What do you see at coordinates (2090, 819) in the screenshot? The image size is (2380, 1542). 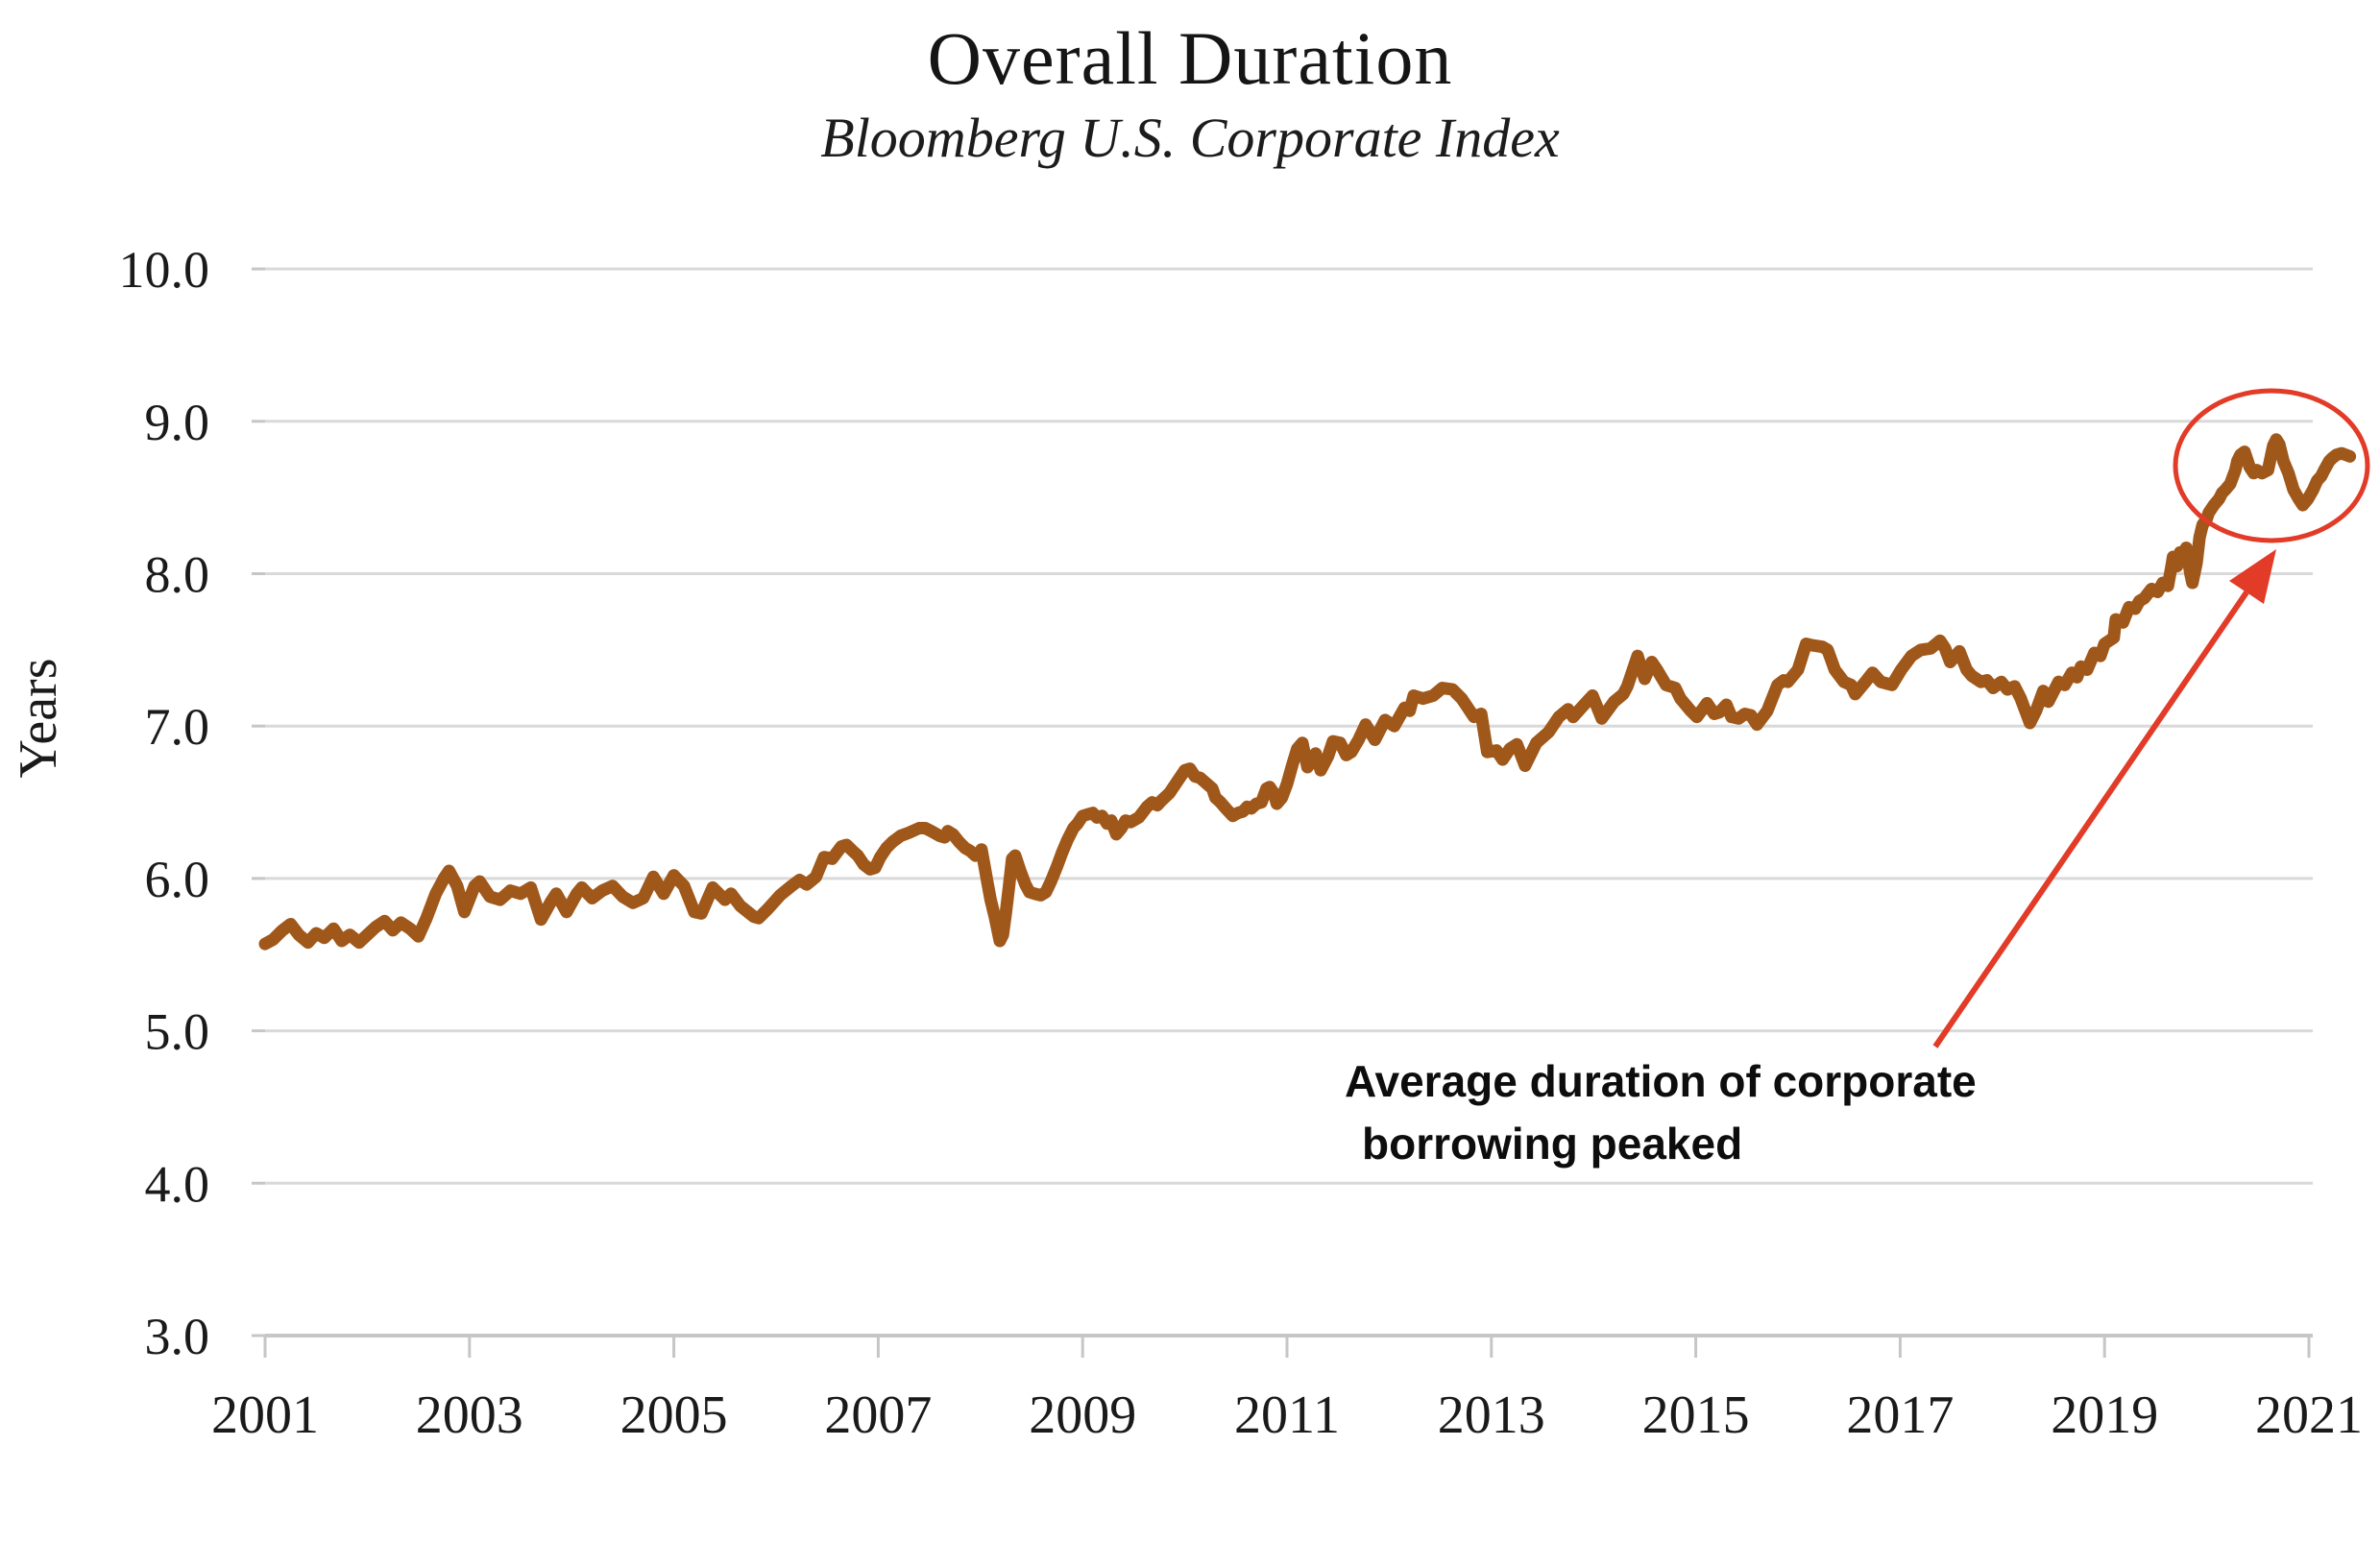 I see `annotation-arrow-shaft` at bounding box center [2090, 819].